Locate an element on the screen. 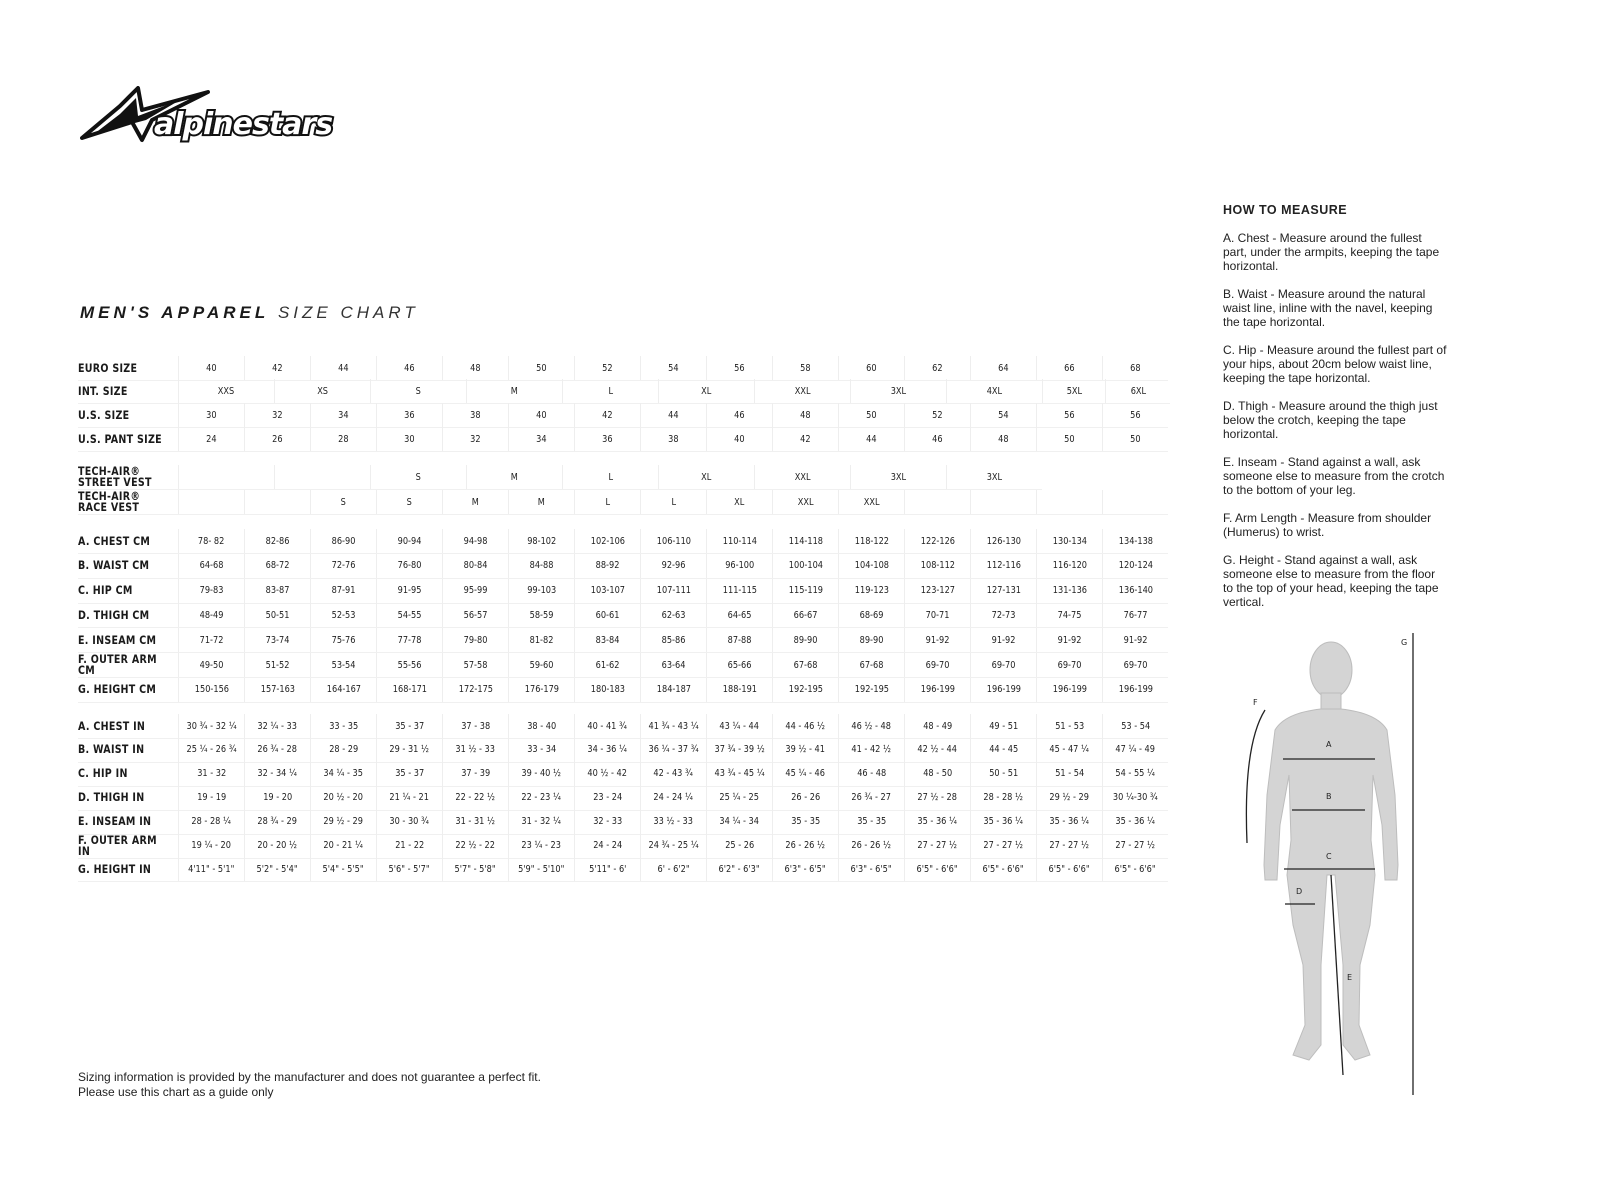 The image size is (1600, 1200). table-cell: 71-72 is located at coordinates (211, 640).